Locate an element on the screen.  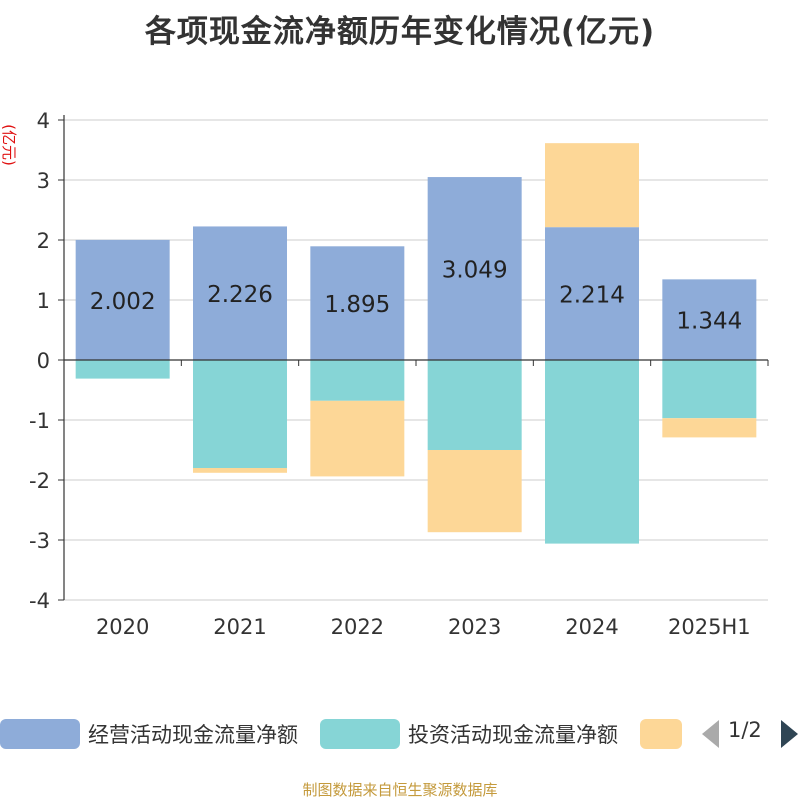
y-tick-label: 4 is located at coordinates (43, 121).